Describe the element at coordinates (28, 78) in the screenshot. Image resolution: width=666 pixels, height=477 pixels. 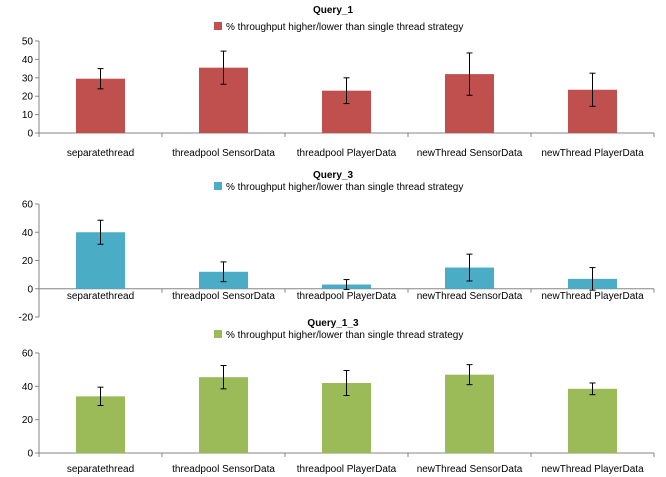
I see `y-tick-label: 30` at that location.